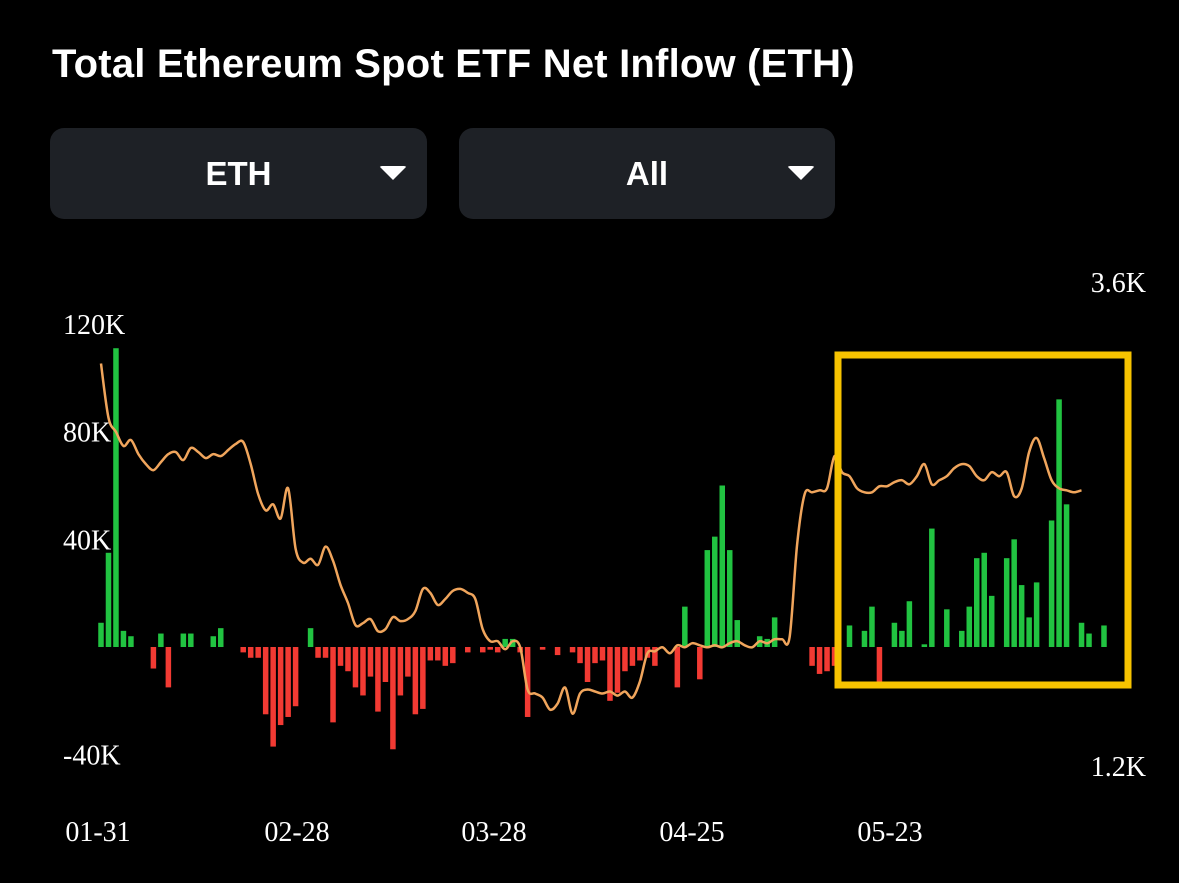 The height and width of the screenshot is (883, 1179). I want to click on chart-title: Total Ethereum Spot ETF Net Inflow (ETH), so click(453, 64).